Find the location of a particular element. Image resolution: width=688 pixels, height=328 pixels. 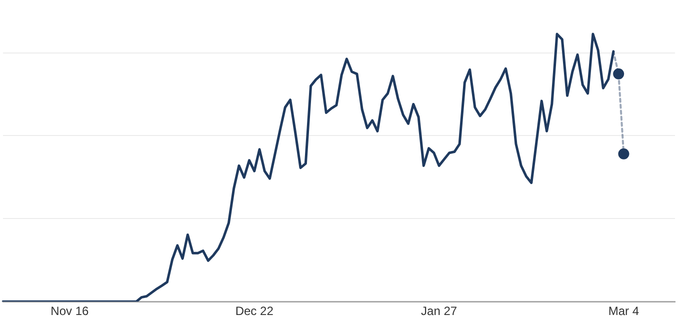

x-tick-label: Nov 16 is located at coordinates (70, 311).